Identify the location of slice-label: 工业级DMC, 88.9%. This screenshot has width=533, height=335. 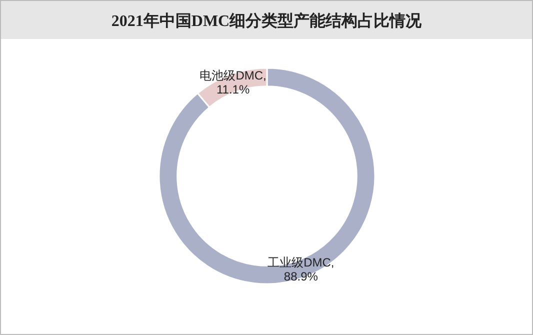
(301, 269).